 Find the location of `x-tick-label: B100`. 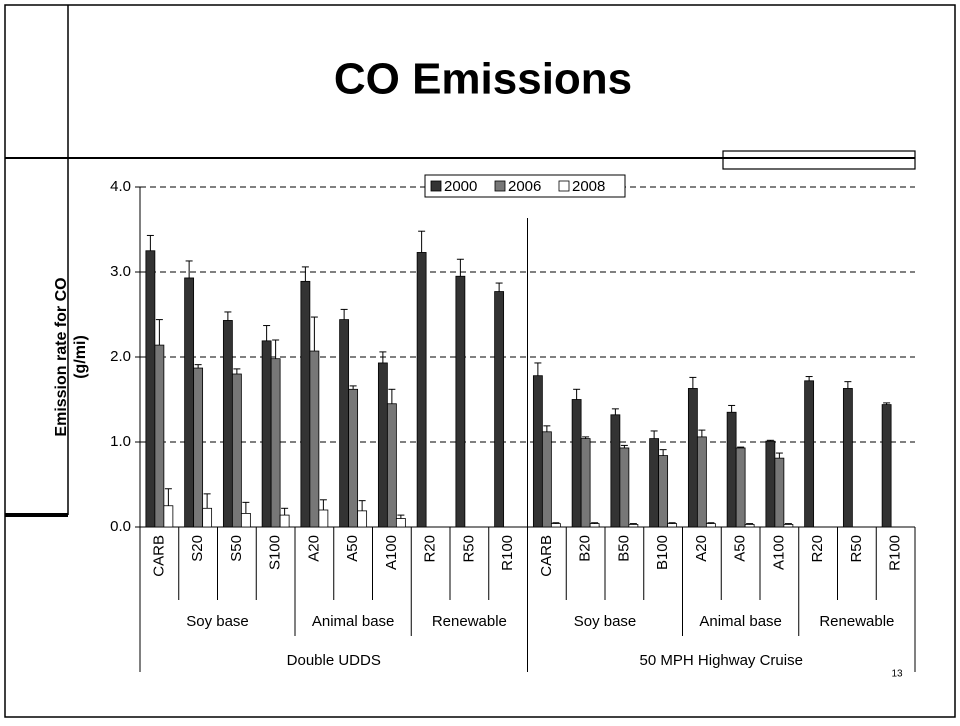

x-tick-label: B100 is located at coordinates (662, 552).